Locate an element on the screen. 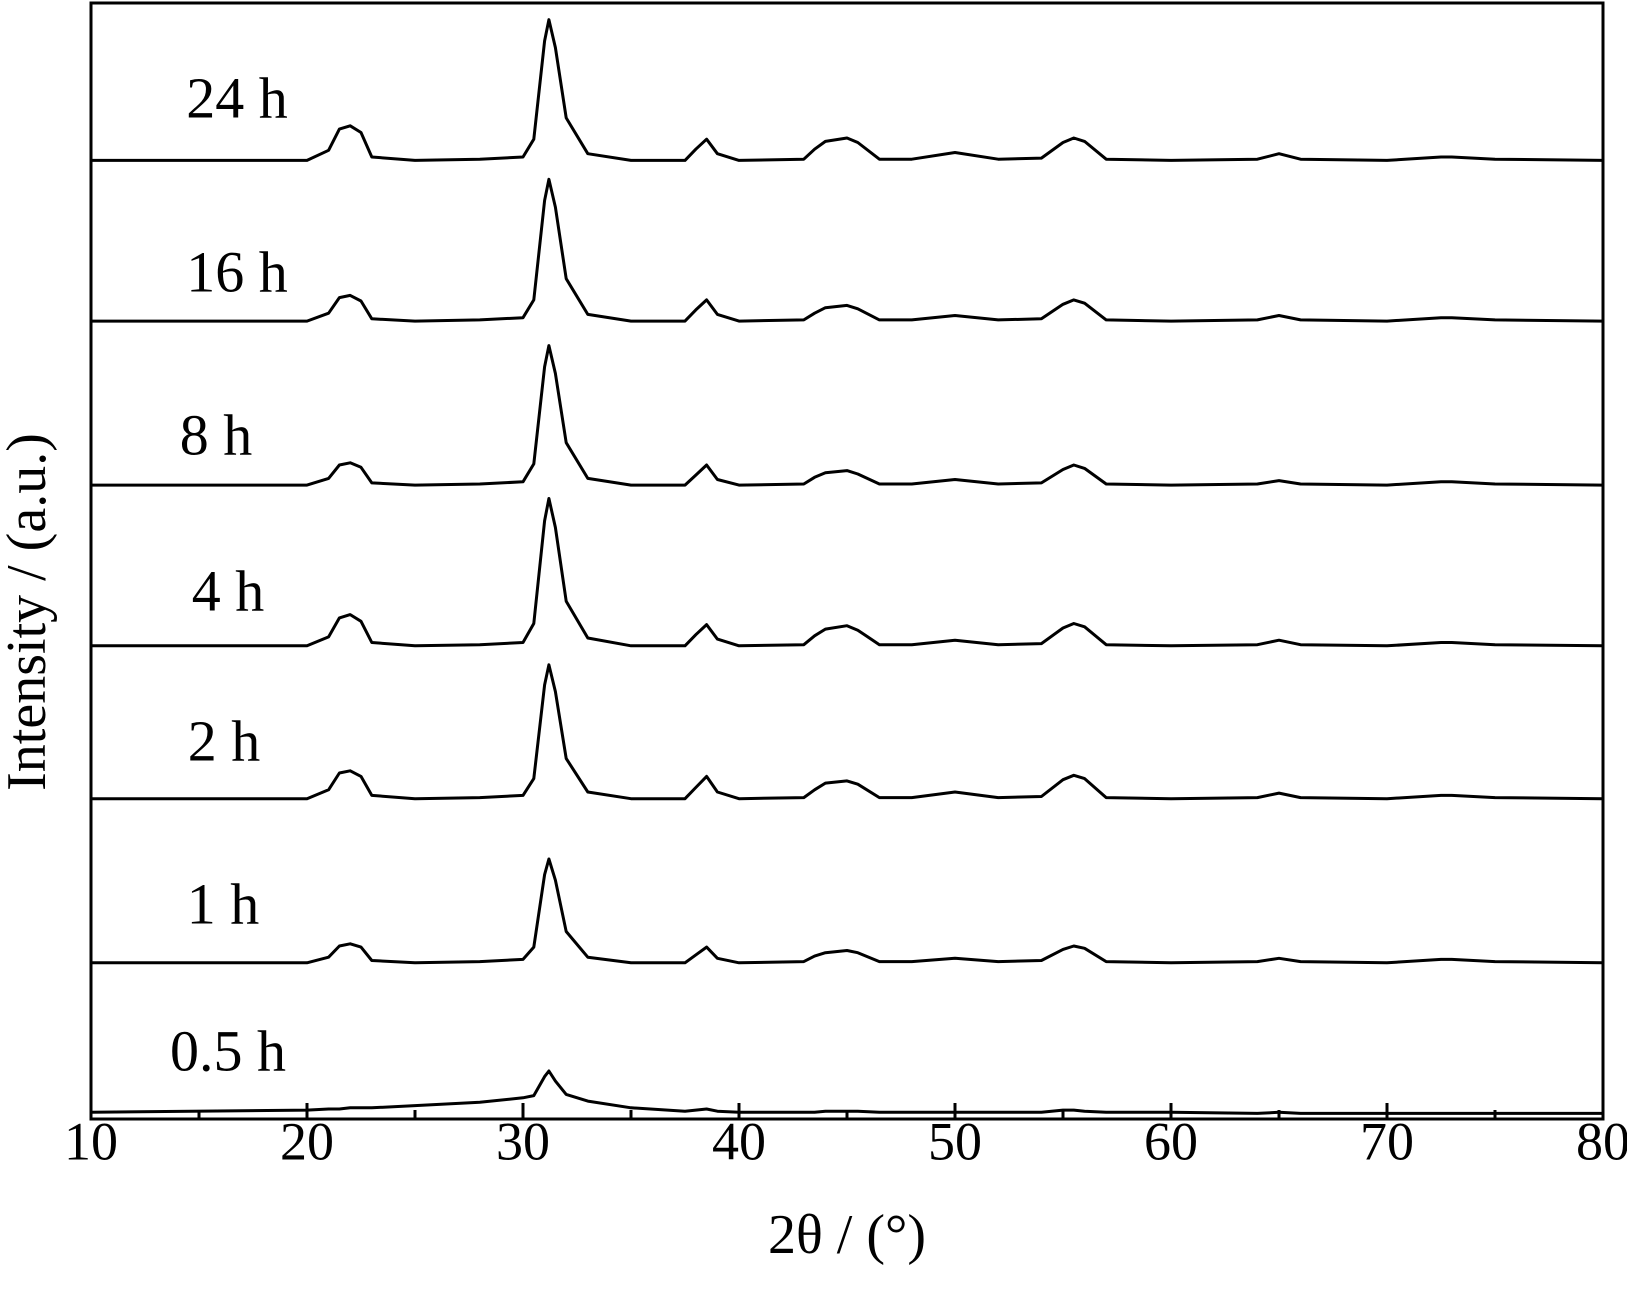  series-label: 0.5 h is located at coordinates (228, 1050).